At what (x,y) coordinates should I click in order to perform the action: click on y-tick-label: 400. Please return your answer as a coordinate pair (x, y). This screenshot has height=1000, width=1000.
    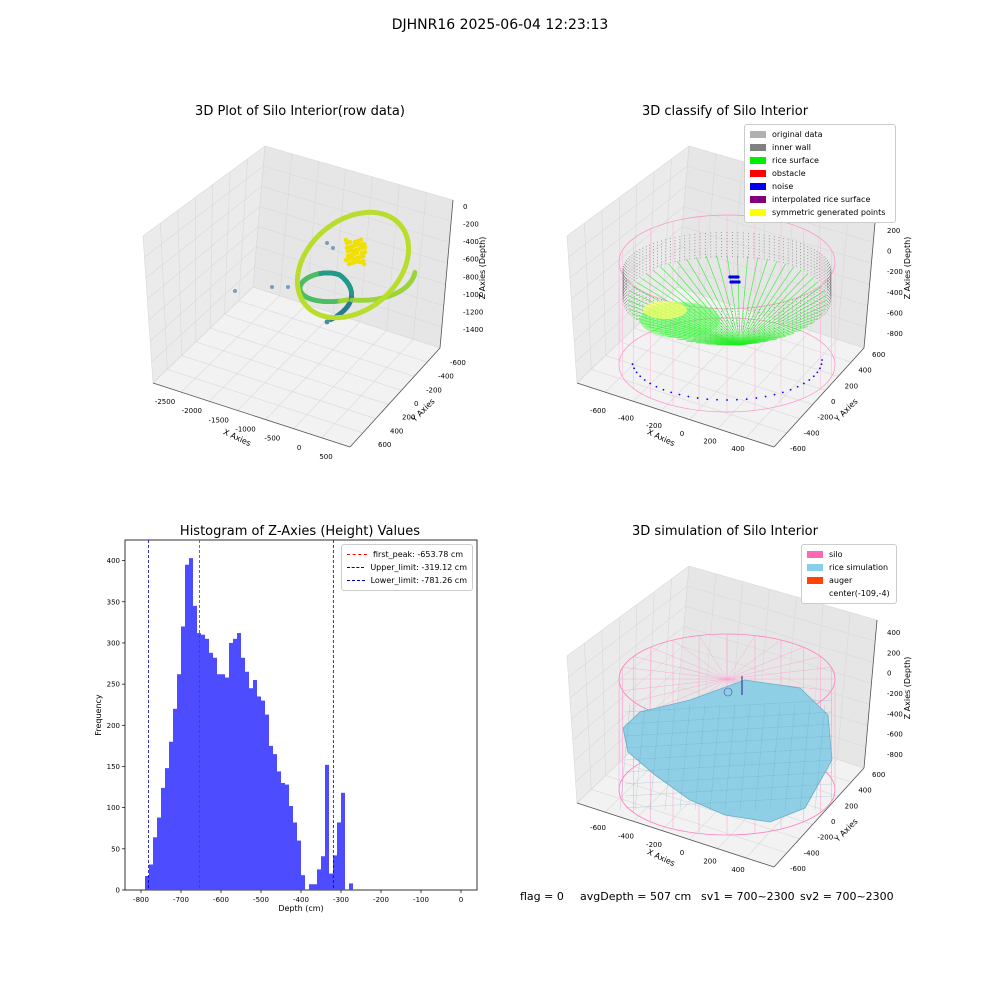
    Looking at the image, I should click on (864, 371).